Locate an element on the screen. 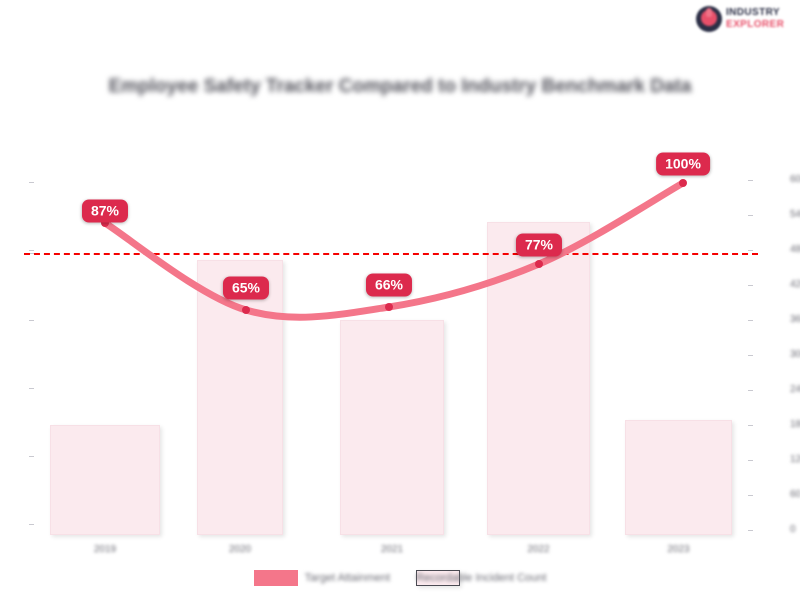  right-axis-tick-label: 0 is located at coordinates (793, 529).